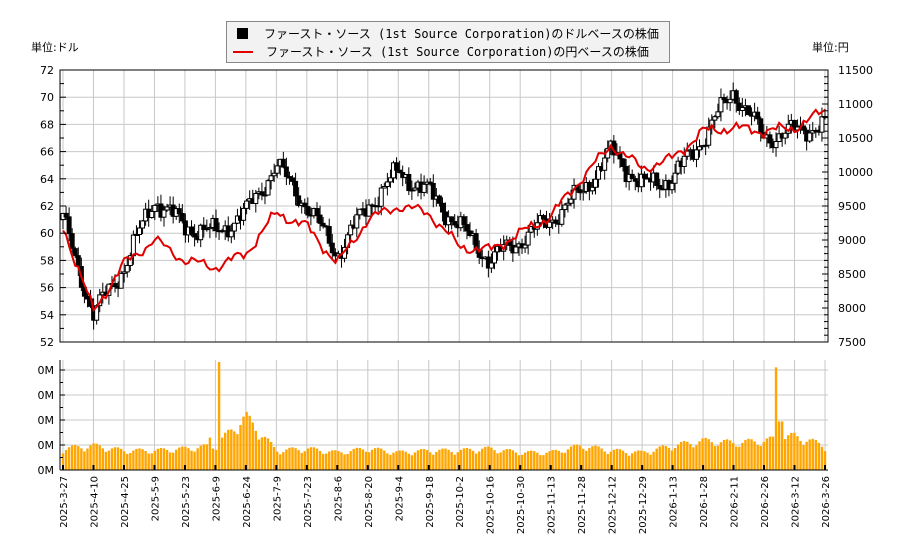  I want to click on svg-text: 2025-5-9, so click(155, 498).